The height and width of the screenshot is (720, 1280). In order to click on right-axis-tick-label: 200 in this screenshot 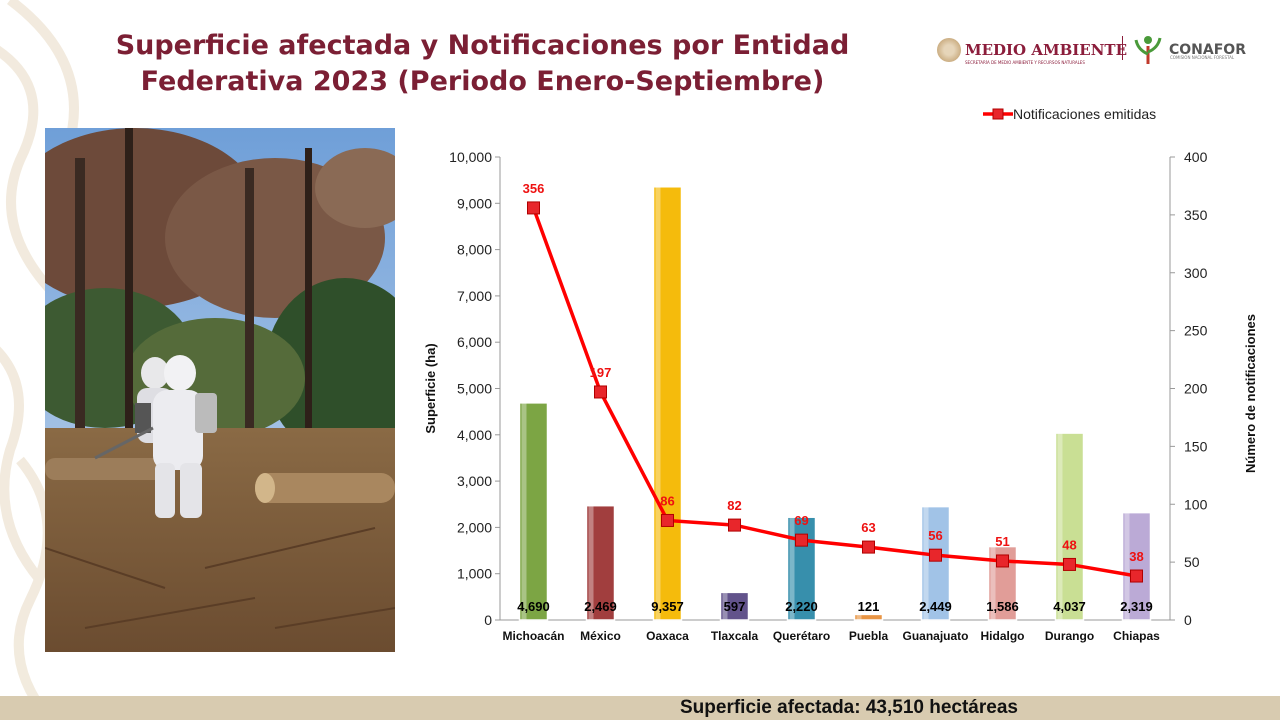, I will do `click(1196, 389)`.